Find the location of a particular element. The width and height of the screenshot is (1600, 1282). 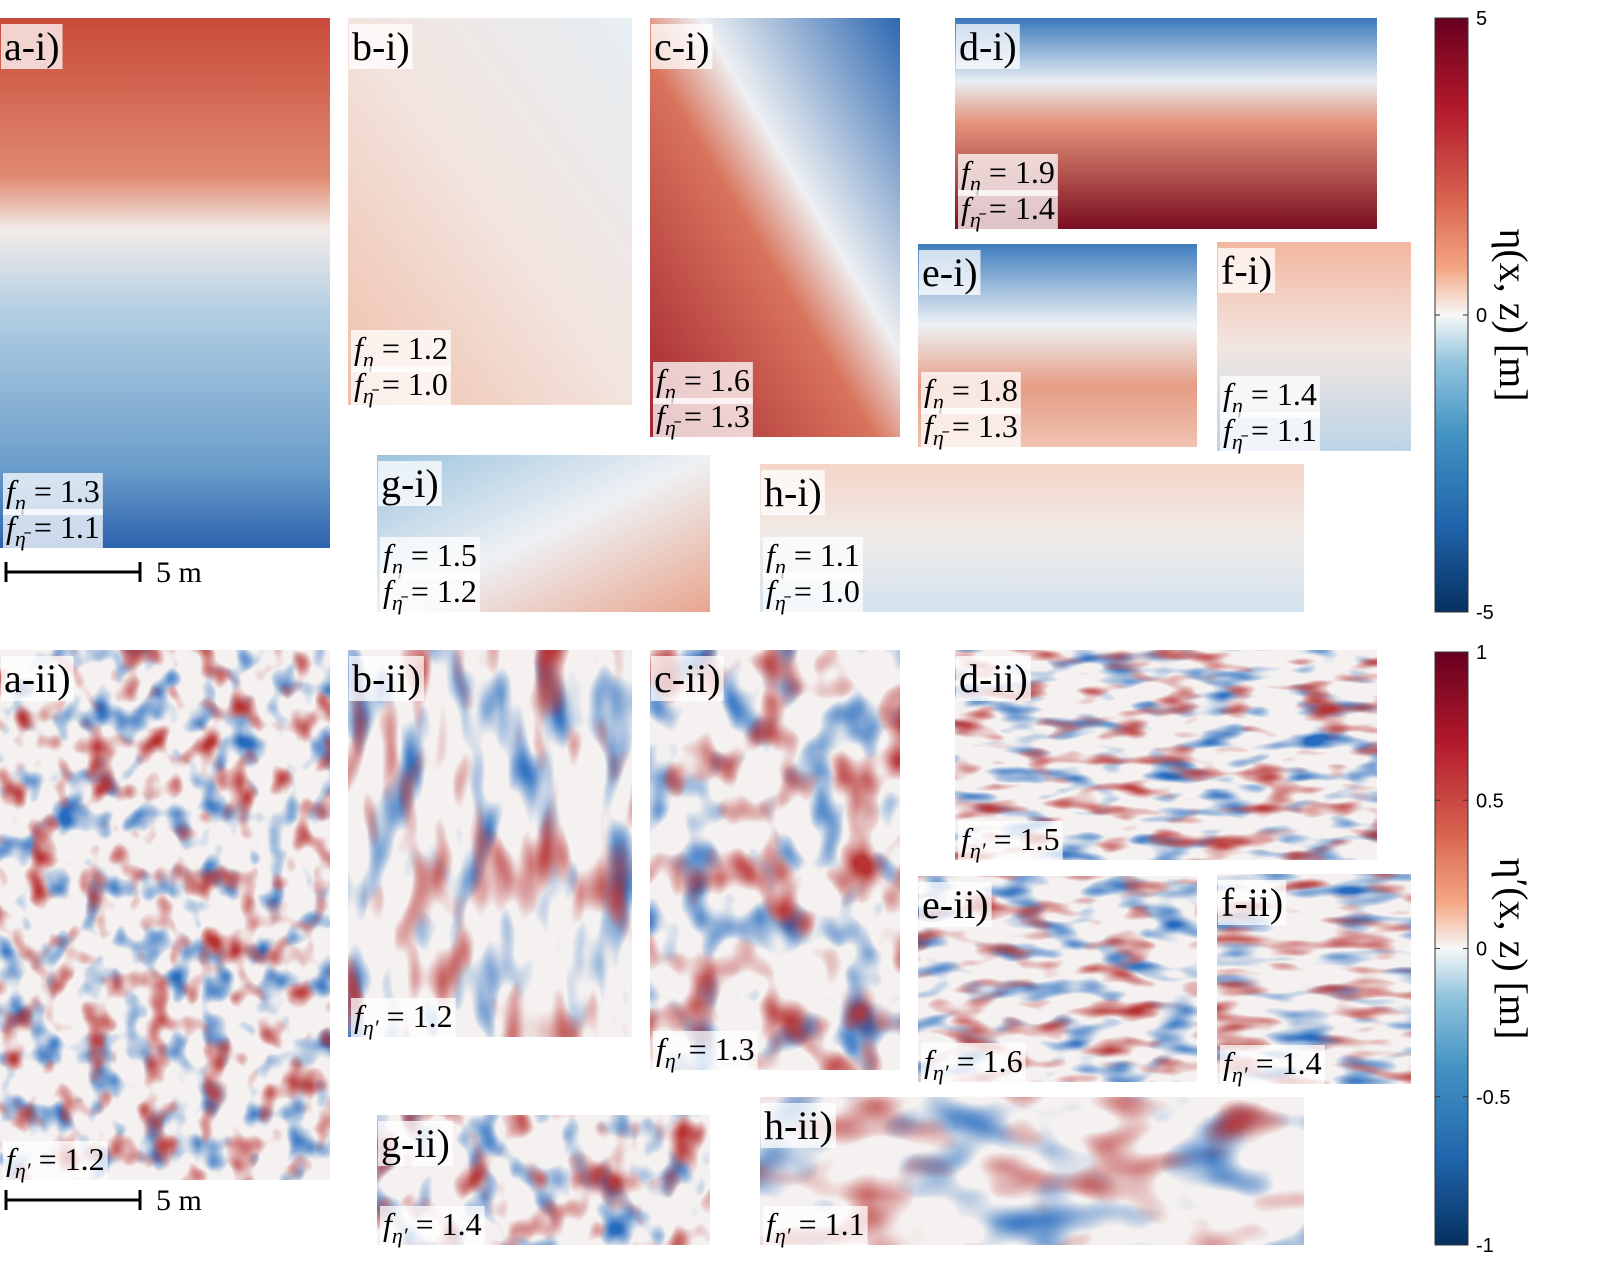

stat-text: fη = 1.5 is located at coordinates (430, 558).